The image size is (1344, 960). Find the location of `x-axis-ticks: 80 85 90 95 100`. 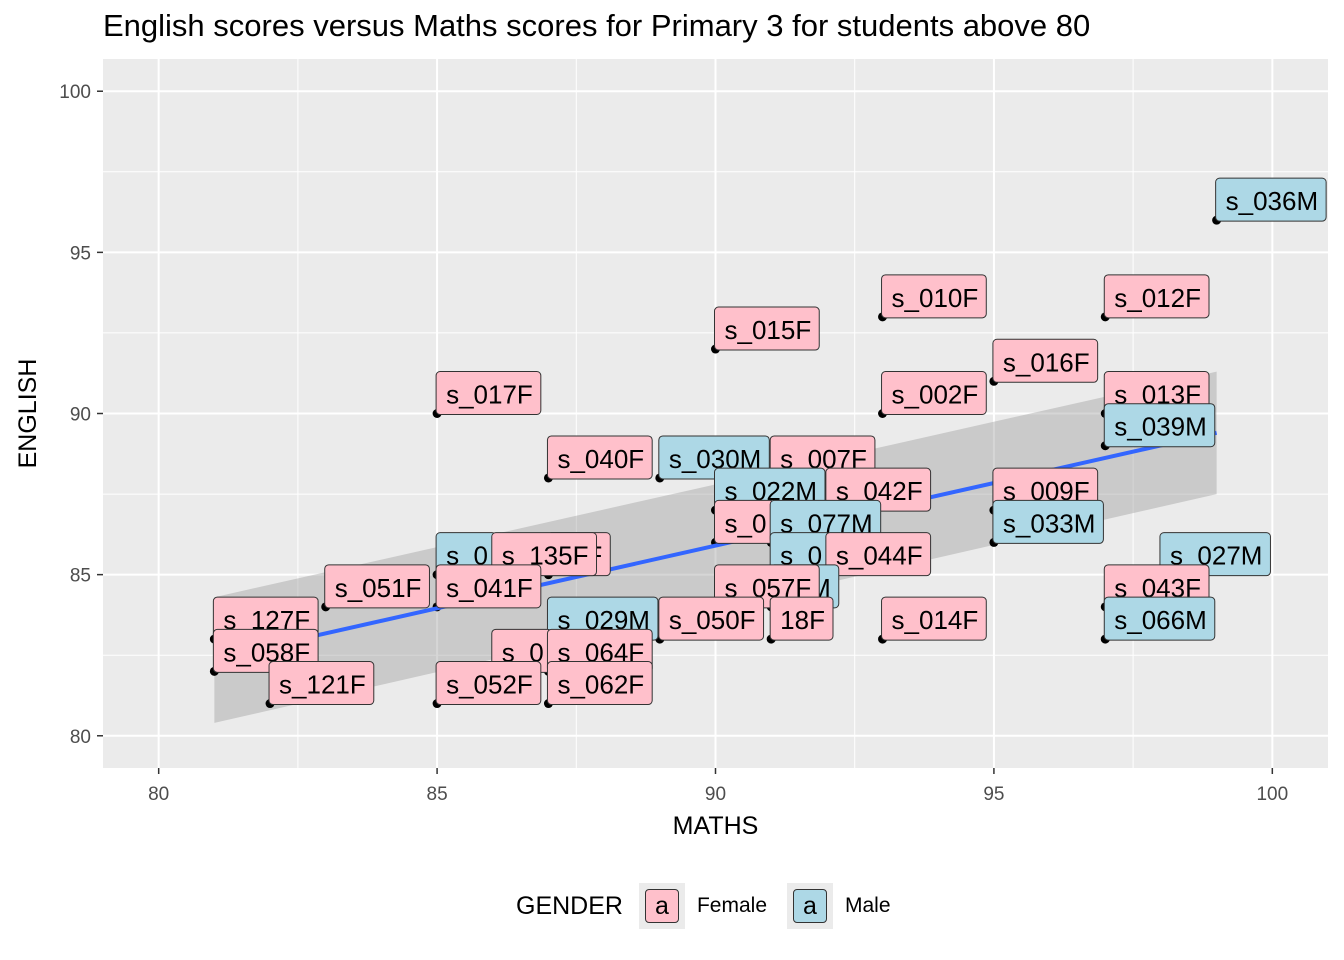

x-axis-ticks: 80 85 90 95 100 is located at coordinates (718, 786).